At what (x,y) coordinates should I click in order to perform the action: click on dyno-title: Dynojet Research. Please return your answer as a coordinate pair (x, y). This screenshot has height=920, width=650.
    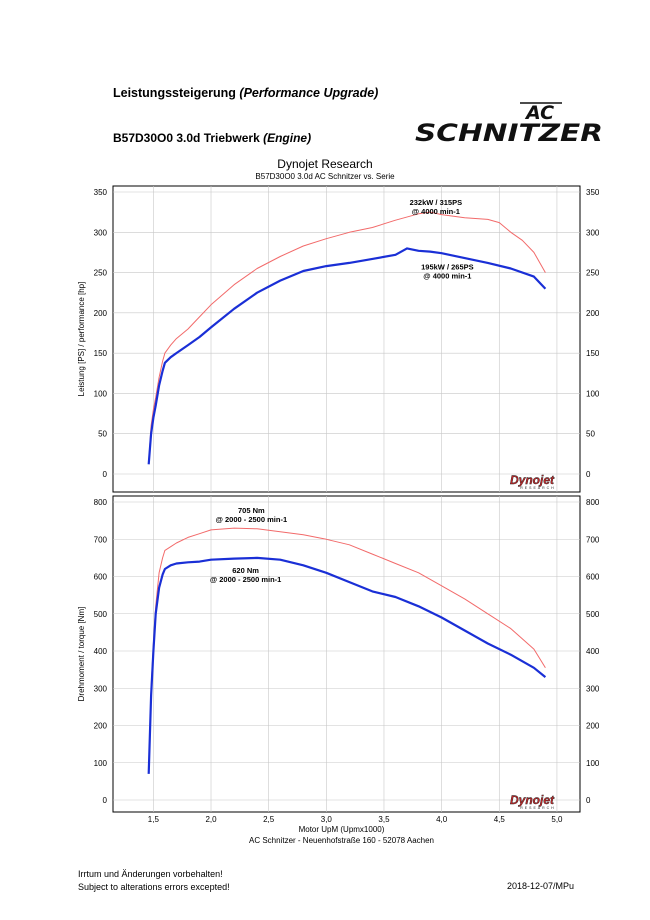
    Looking at the image, I should click on (325, 164).